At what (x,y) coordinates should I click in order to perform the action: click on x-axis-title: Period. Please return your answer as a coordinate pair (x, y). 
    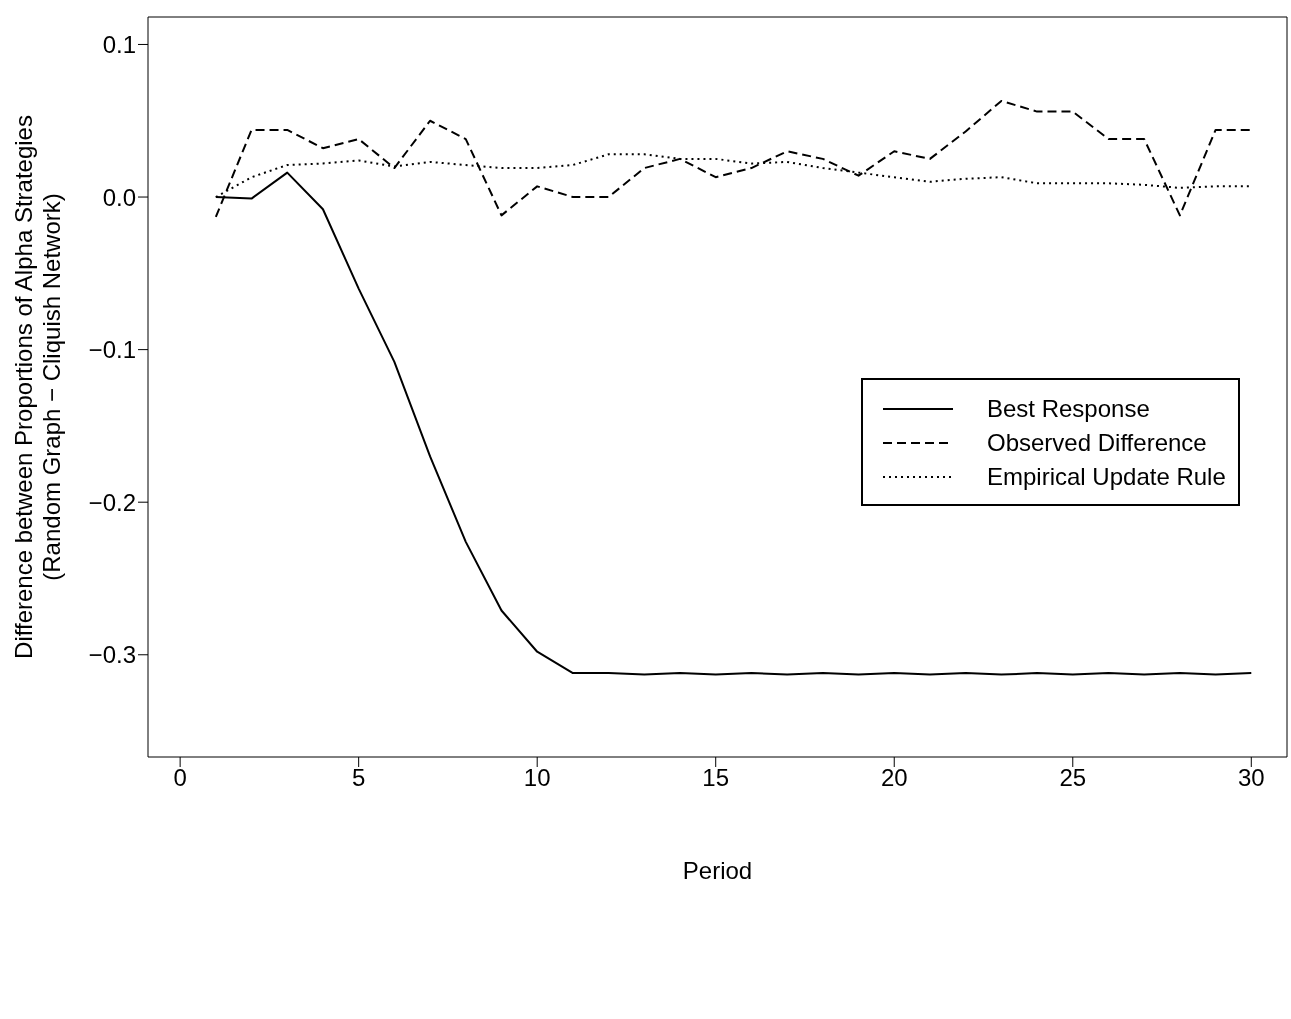
    Looking at the image, I should click on (717, 870).